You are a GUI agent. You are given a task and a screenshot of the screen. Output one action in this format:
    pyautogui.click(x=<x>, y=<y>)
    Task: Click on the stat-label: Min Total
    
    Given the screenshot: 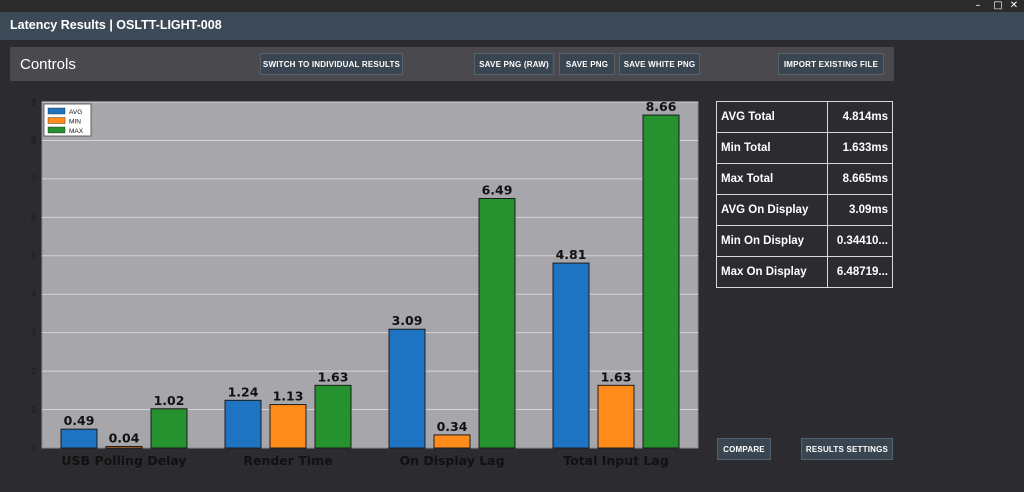 What is the action you would take?
    pyautogui.click(x=772, y=148)
    